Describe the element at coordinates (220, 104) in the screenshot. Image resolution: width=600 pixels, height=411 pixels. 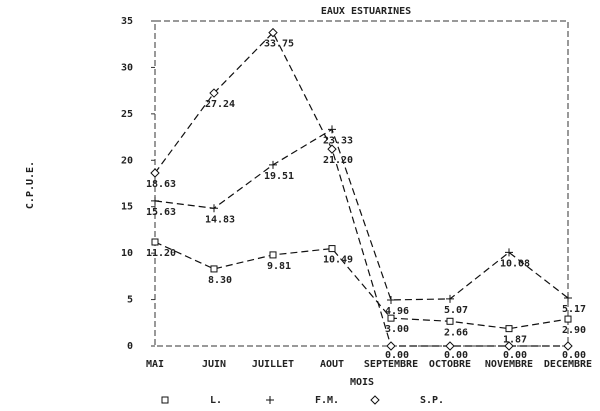
I see `data-label: 27.24` at that location.